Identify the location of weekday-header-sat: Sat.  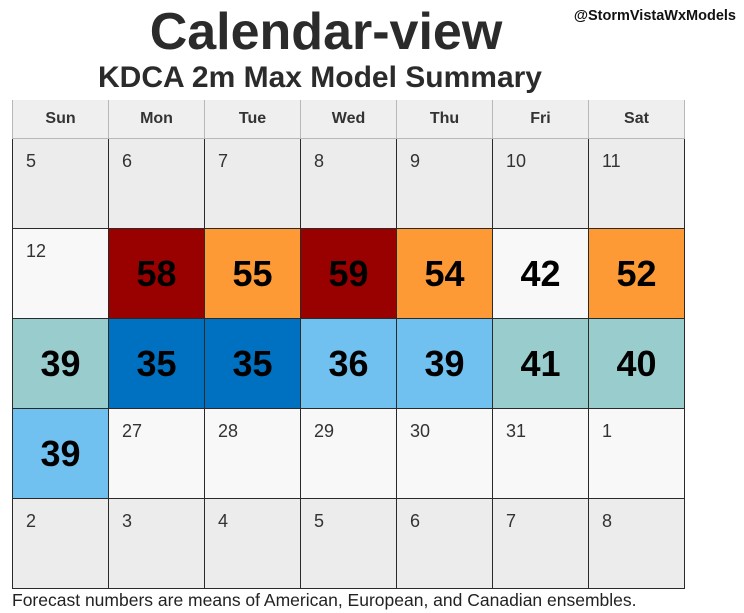
(636, 119).